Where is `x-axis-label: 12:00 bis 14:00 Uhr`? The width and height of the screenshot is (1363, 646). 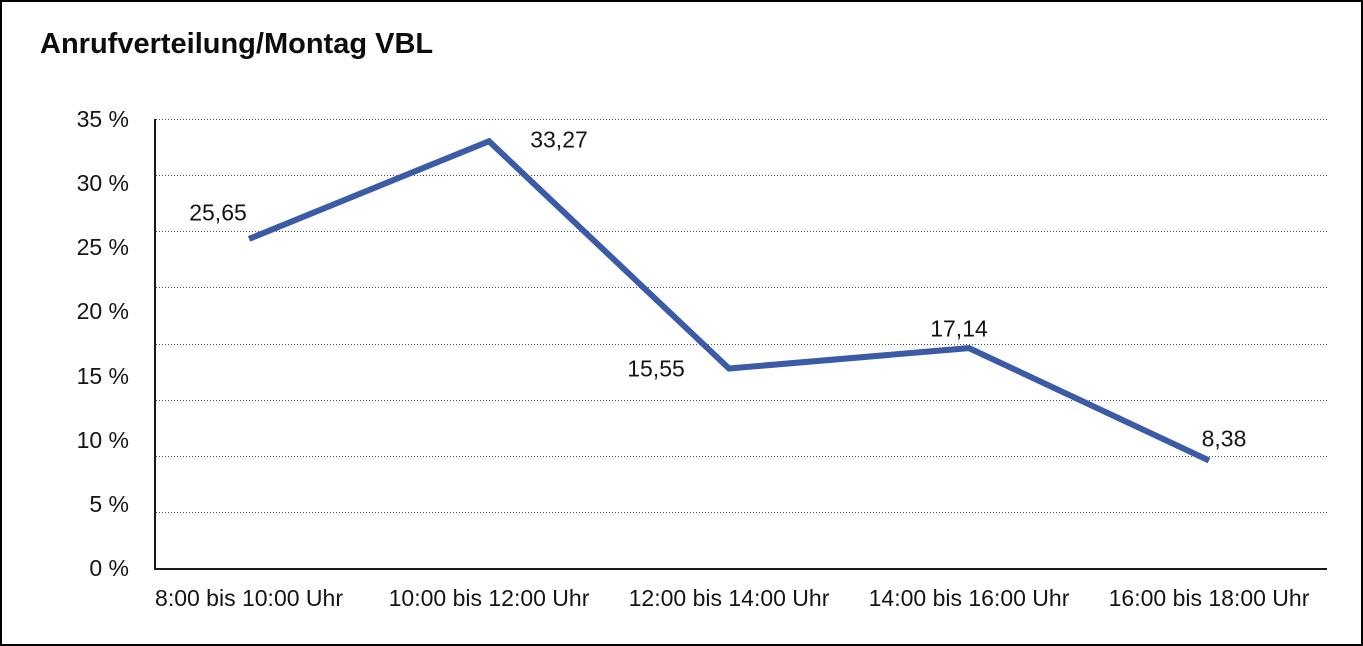
x-axis-label: 12:00 bis 14:00 Uhr is located at coordinates (729, 598).